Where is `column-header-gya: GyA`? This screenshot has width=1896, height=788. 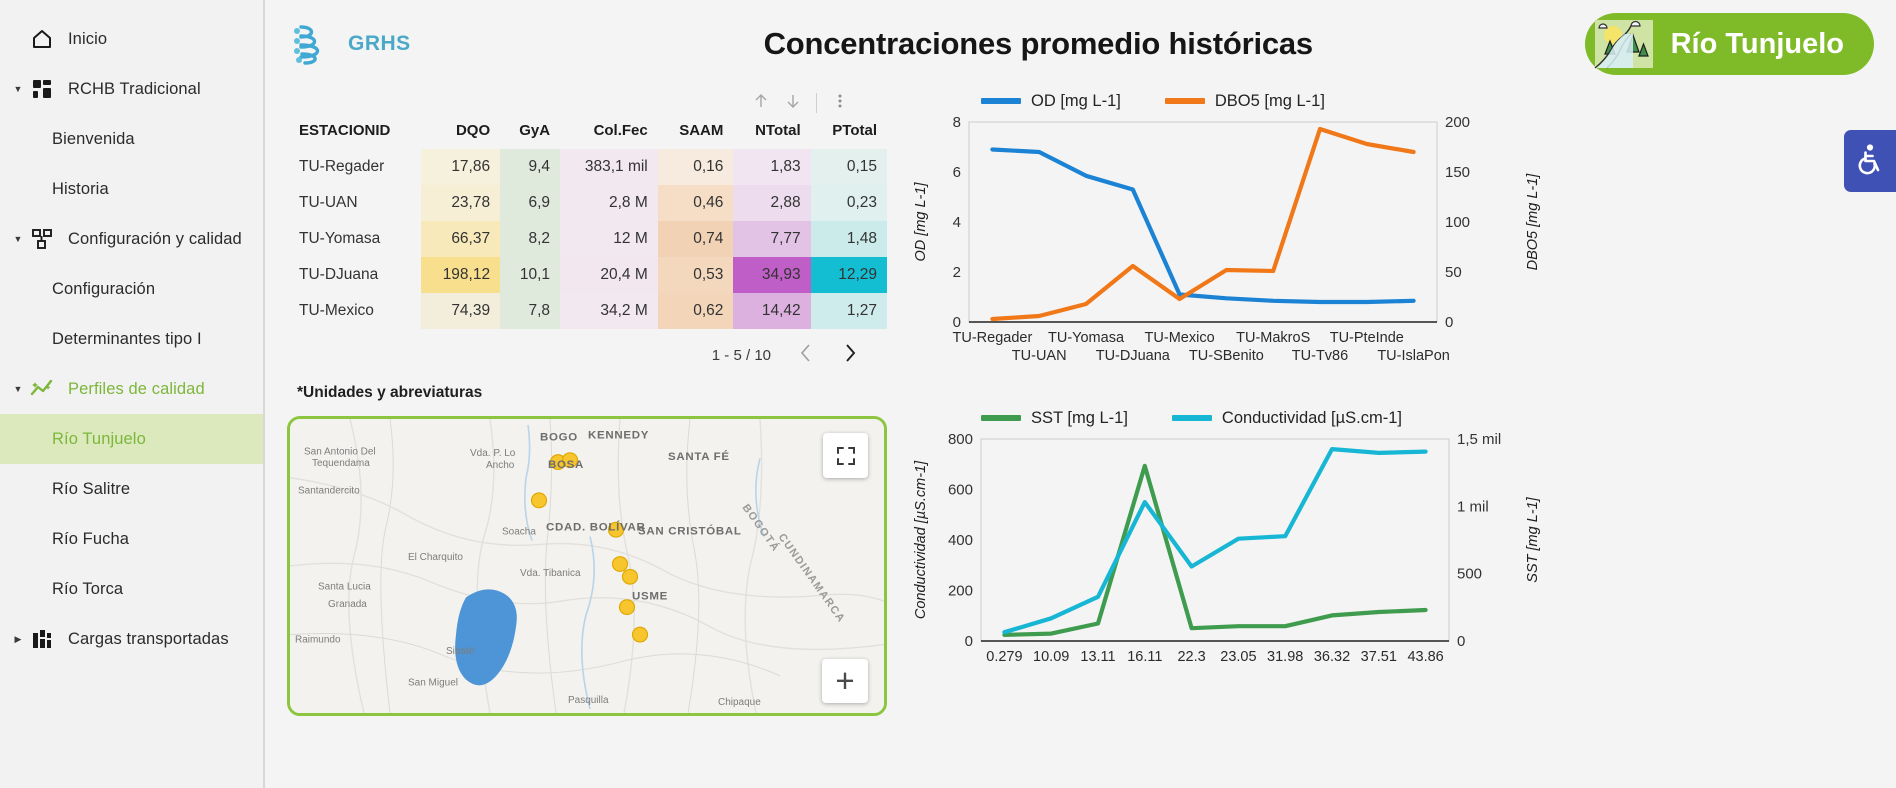 column-header-gya: GyA is located at coordinates (535, 130).